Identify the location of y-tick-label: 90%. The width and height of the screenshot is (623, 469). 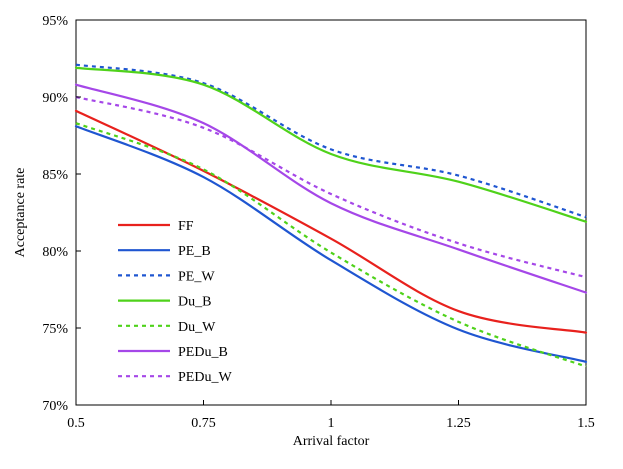
(55, 98).